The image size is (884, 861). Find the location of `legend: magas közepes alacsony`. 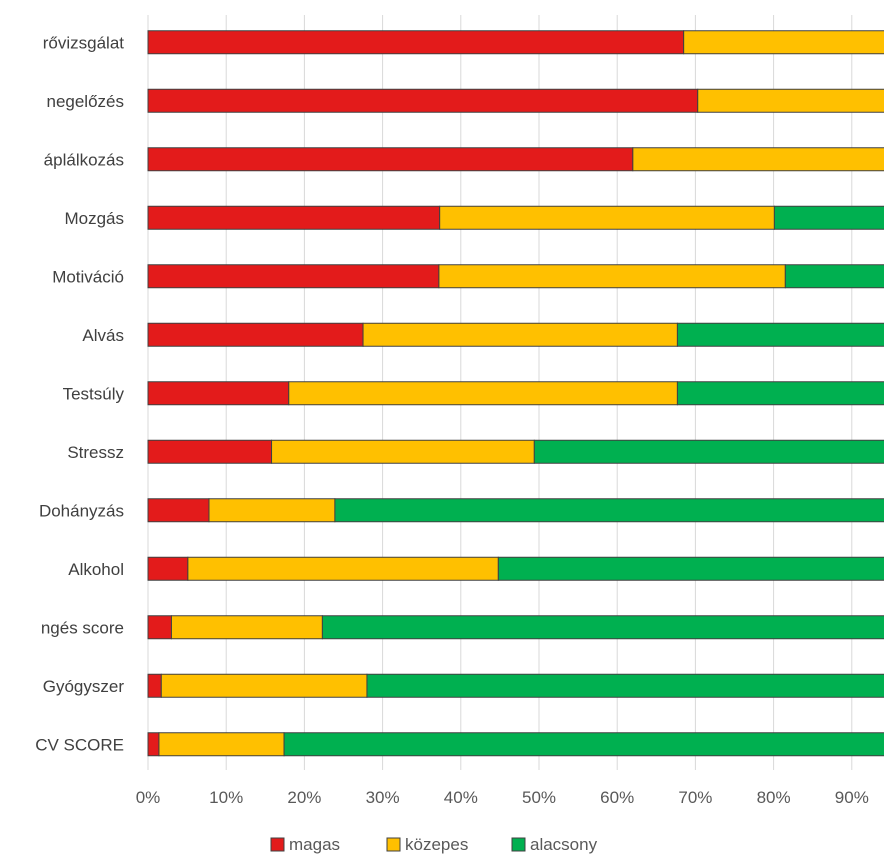

legend: magas közepes alacsony is located at coordinates (434, 844).